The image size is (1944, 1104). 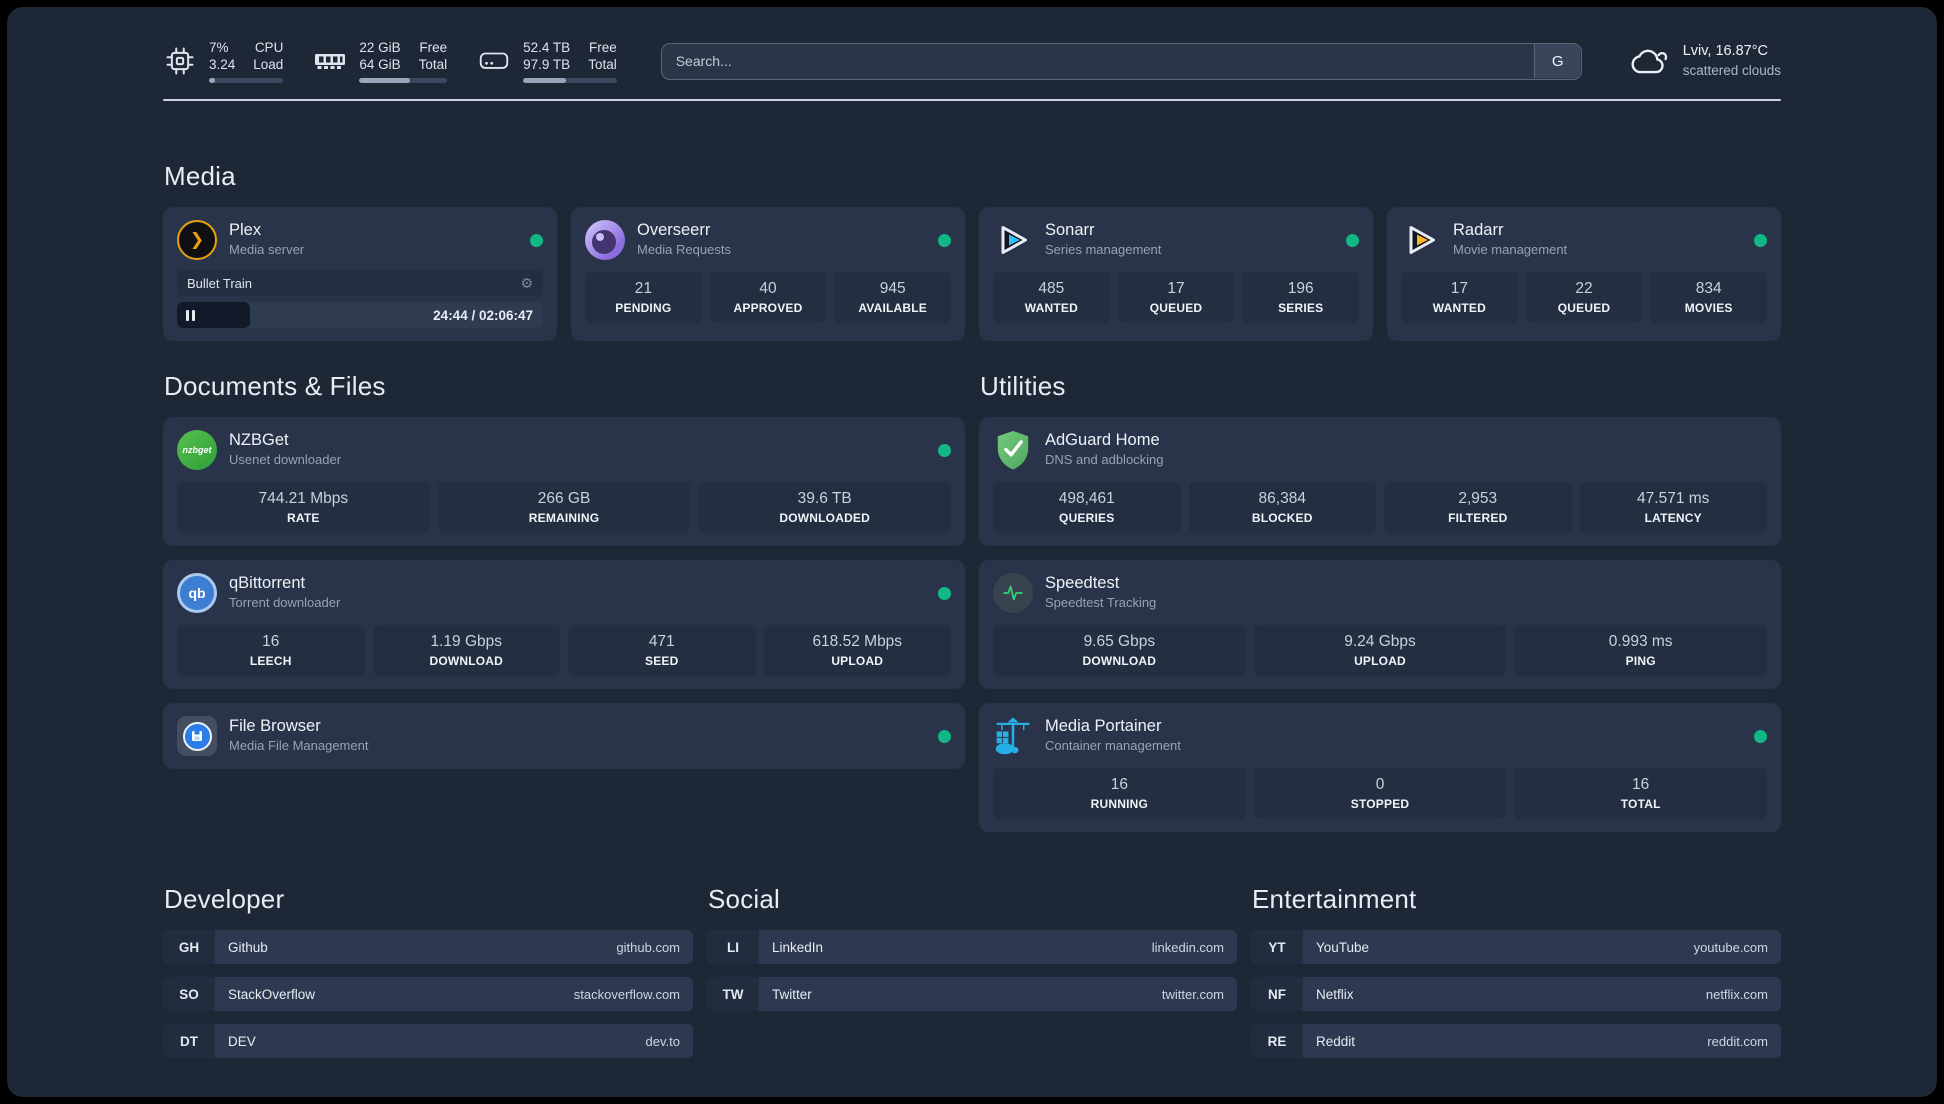 What do you see at coordinates (428, 1041) in the screenshot?
I see `bookmark-dev: DT DEV dev.to` at bounding box center [428, 1041].